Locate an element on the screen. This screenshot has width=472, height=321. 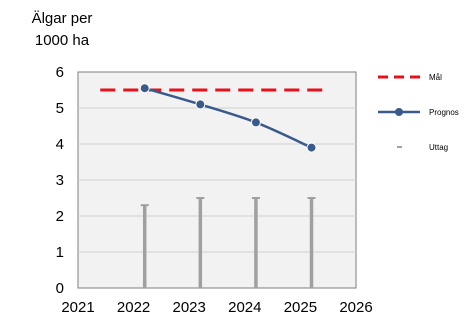
bars-layer is located at coordinates (228, 242).